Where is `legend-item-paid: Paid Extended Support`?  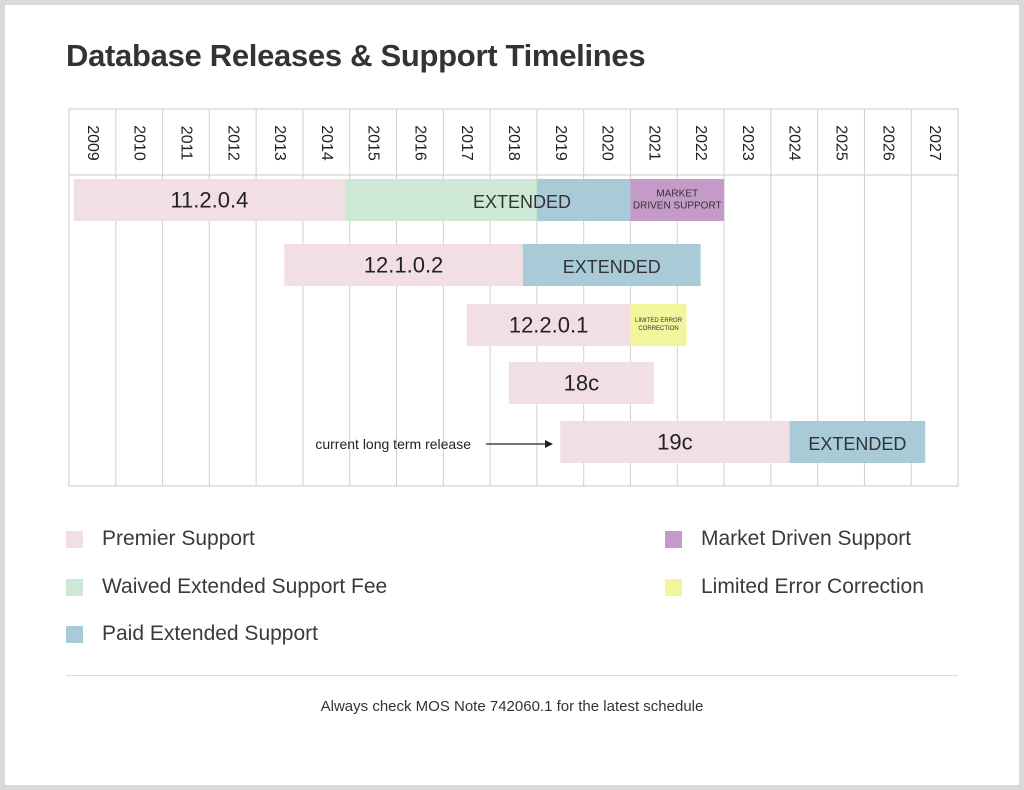 legend-item-paid: Paid Extended Support is located at coordinates (192, 634).